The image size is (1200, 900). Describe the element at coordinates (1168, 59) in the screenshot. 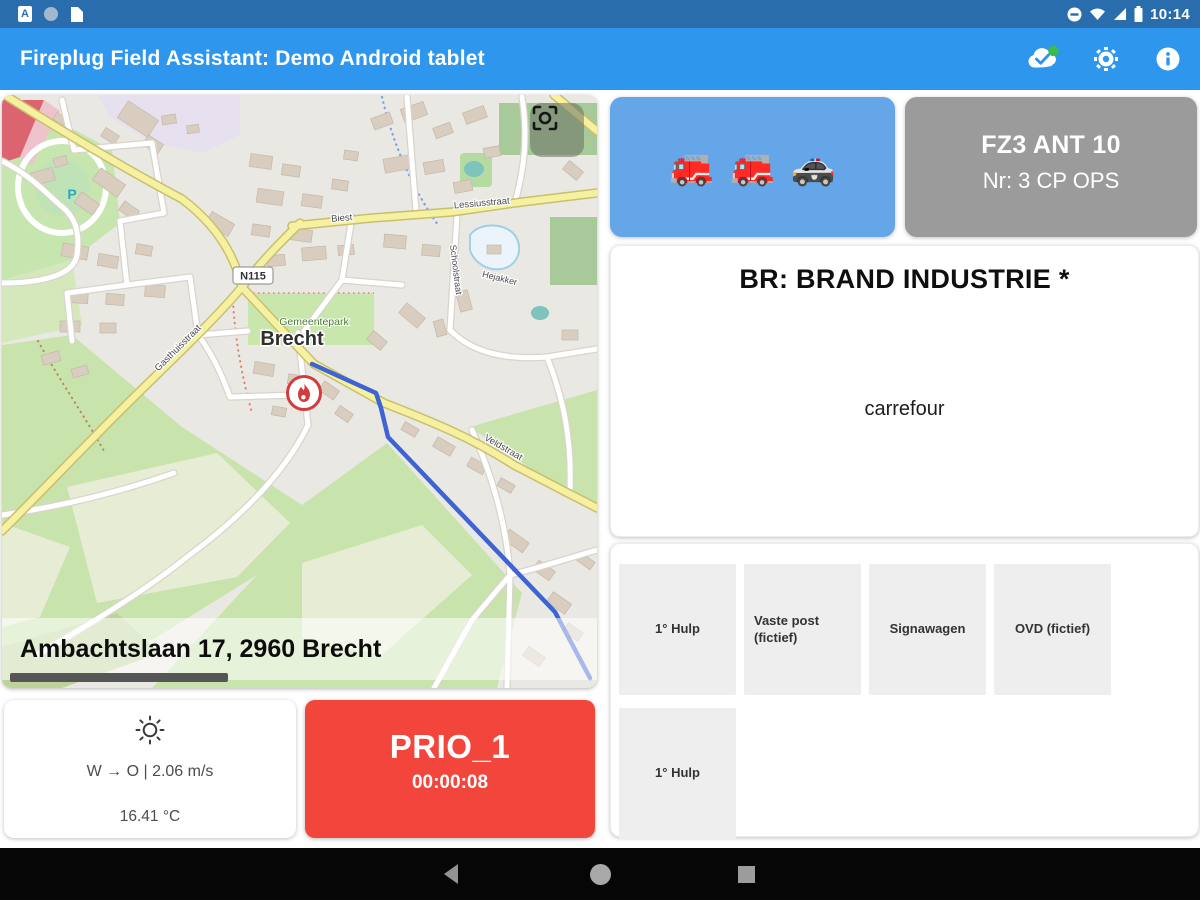

I see `info-icon` at that location.